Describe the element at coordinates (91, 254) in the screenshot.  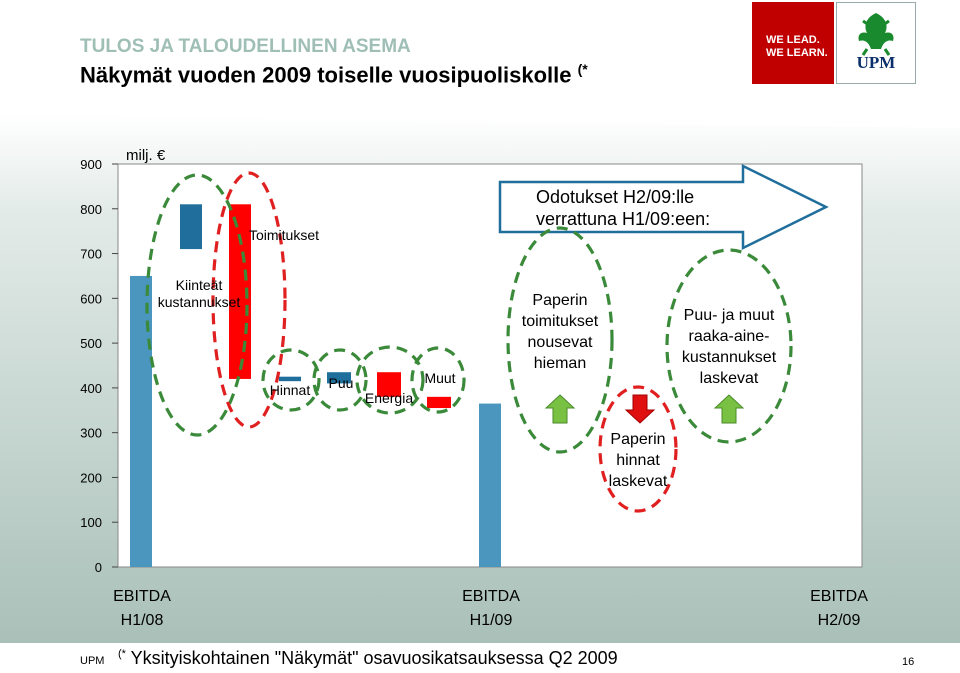
I see `y-tick-label: 700` at that location.